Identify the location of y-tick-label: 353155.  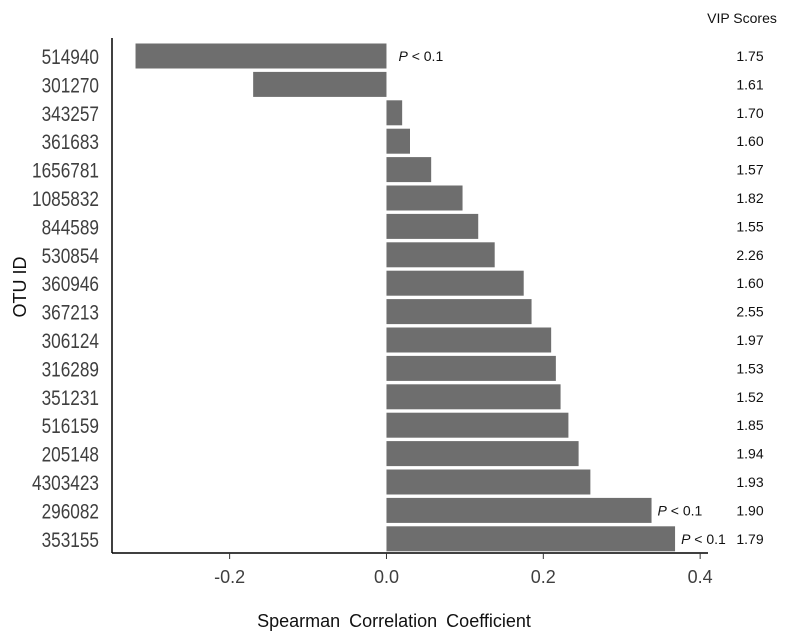
(70, 540).